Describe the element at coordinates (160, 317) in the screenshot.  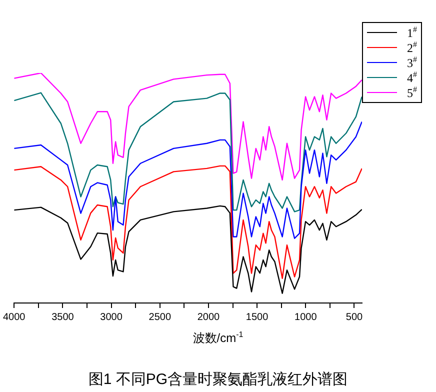
I see `x-tick-label: 2500` at that location.